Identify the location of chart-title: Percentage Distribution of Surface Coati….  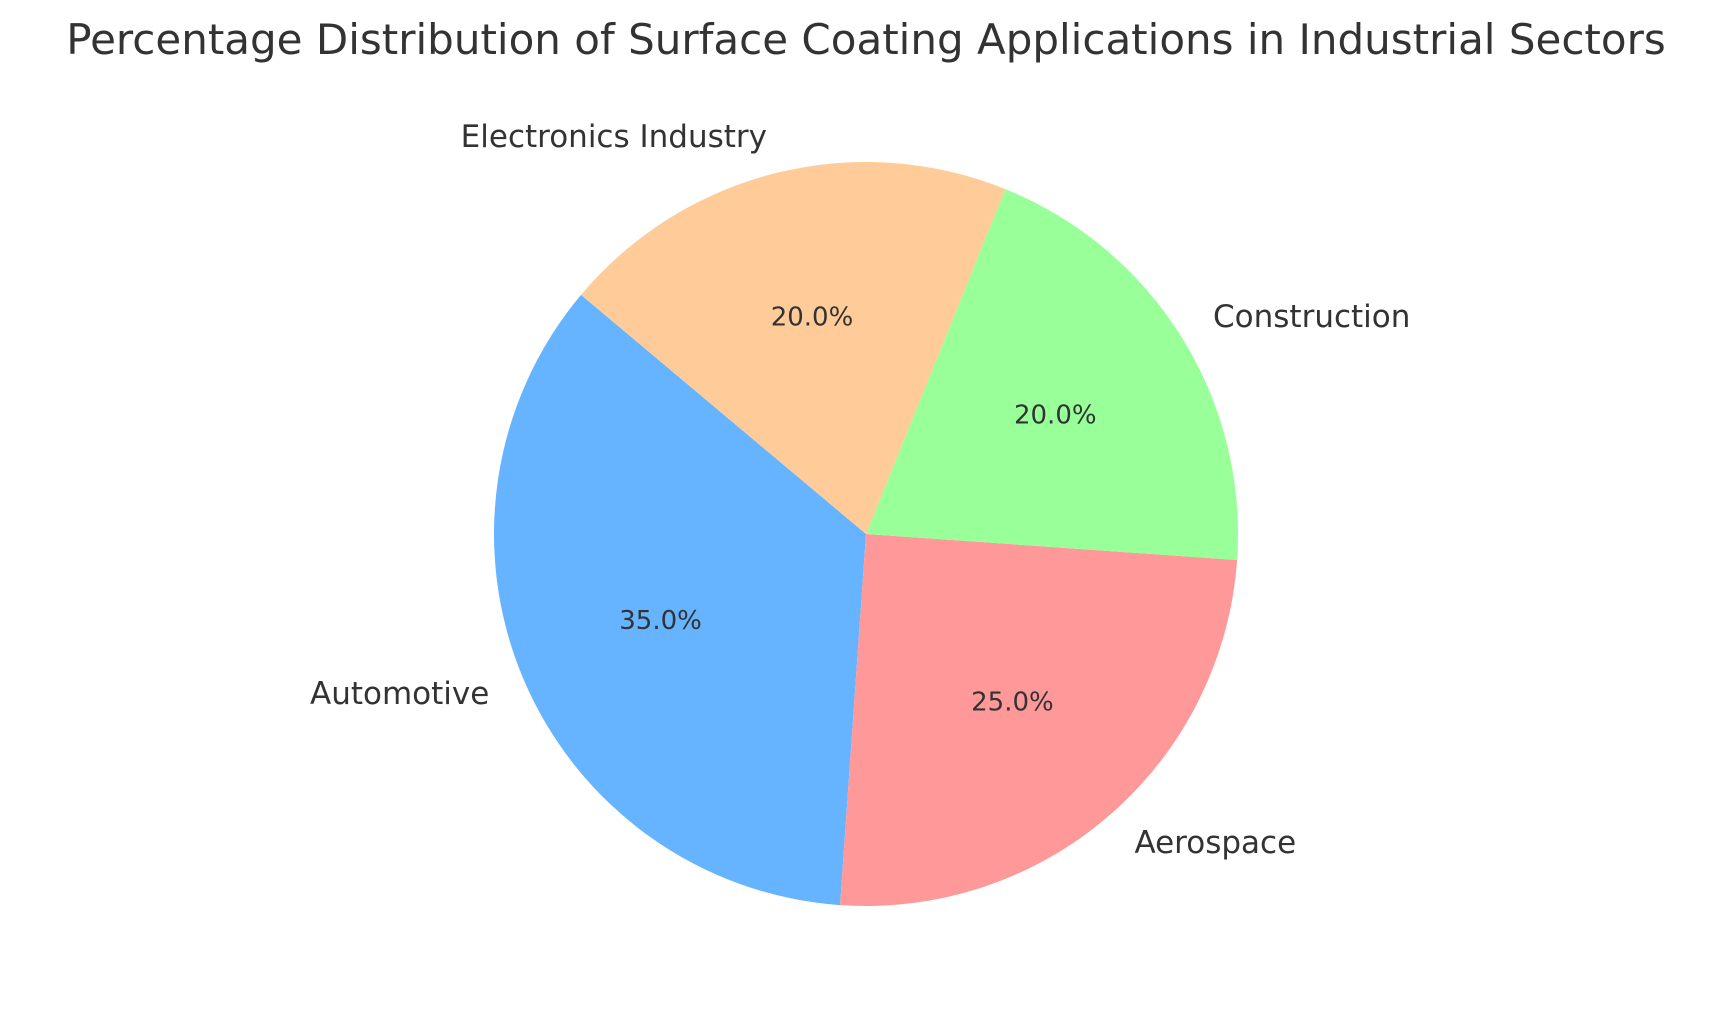
(866, 39).